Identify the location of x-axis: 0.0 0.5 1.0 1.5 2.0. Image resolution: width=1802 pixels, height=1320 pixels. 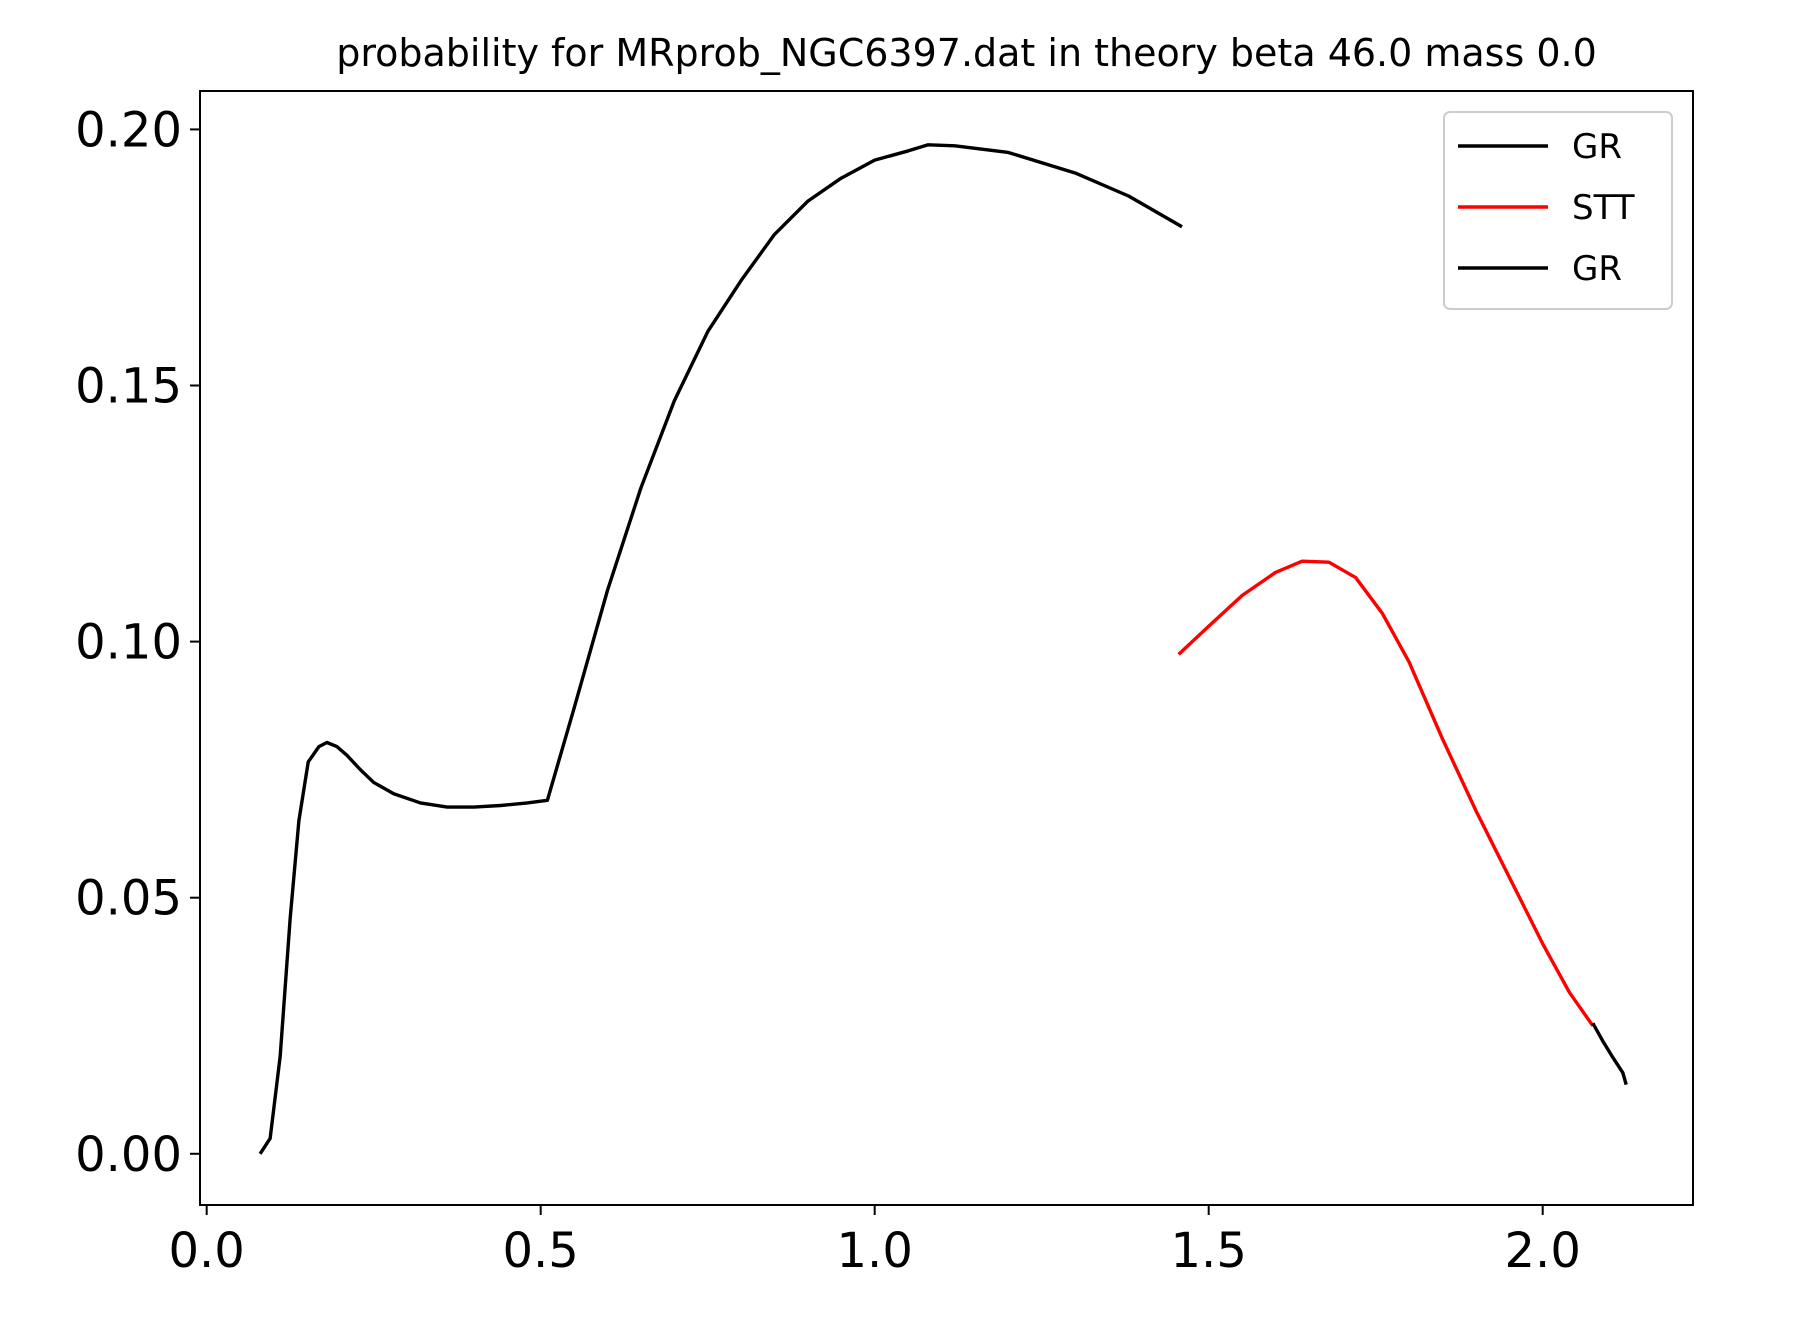
(875, 1242).